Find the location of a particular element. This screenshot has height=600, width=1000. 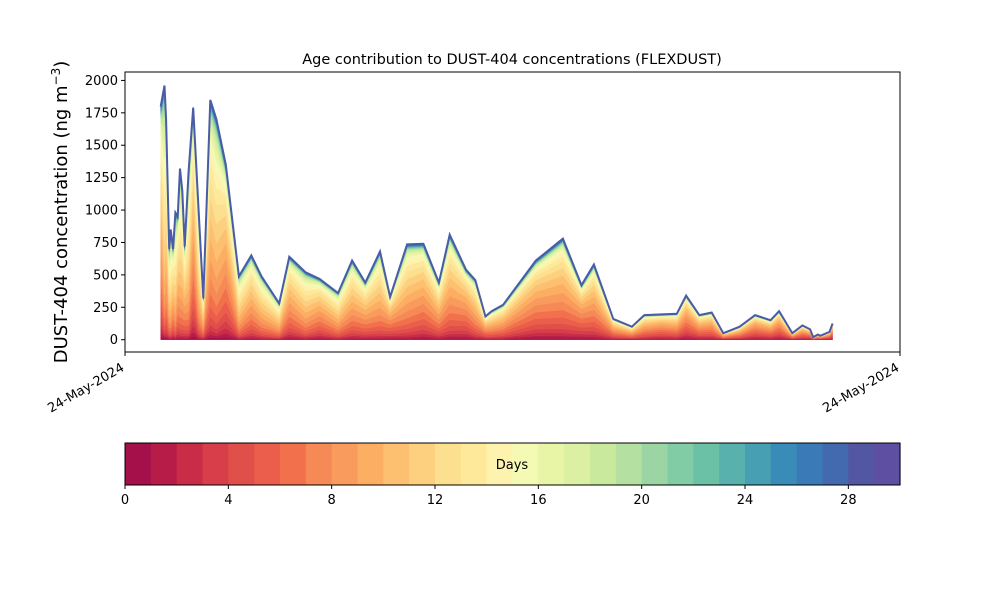

colorbar: Days 0 4 8 12 16 20 24 28 is located at coordinates (511, 475).